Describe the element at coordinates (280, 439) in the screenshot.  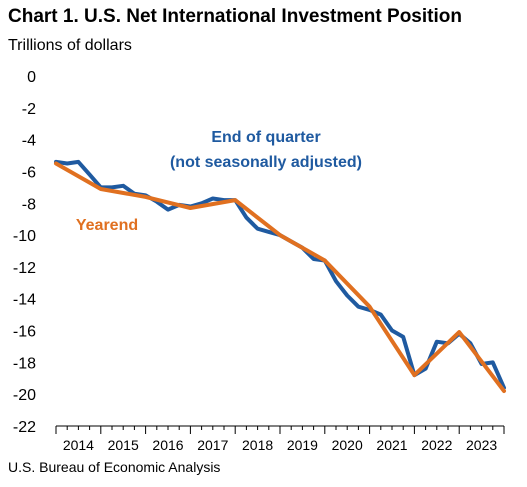
I see `x-axis: 2014 2015 2016 2017 2018 2019 2020 2021 2022 2023` at that location.